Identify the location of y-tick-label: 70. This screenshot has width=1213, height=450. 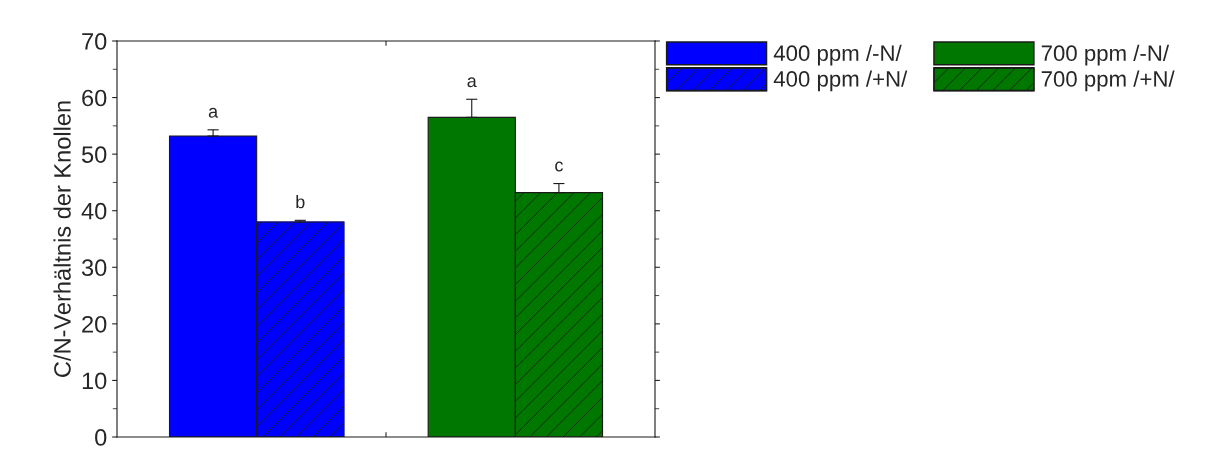
(94, 41).